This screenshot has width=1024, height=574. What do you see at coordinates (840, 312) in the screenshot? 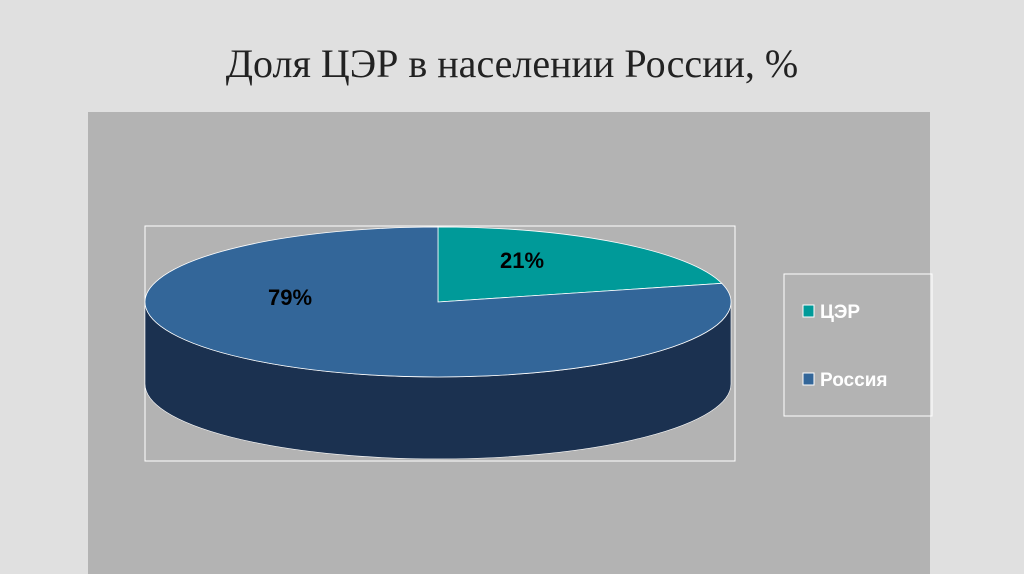
I see `legend-label: ЦЭР` at bounding box center [840, 312].